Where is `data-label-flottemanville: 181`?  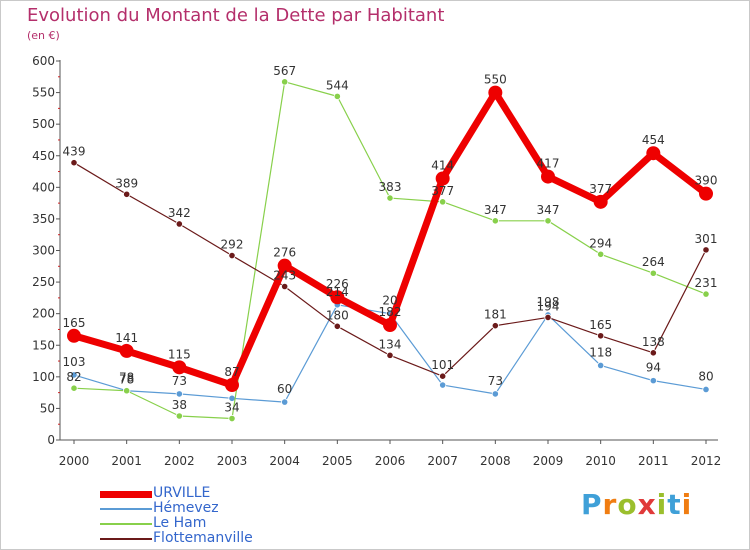 data-label-flottemanville: 181 is located at coordinates (495, 315).